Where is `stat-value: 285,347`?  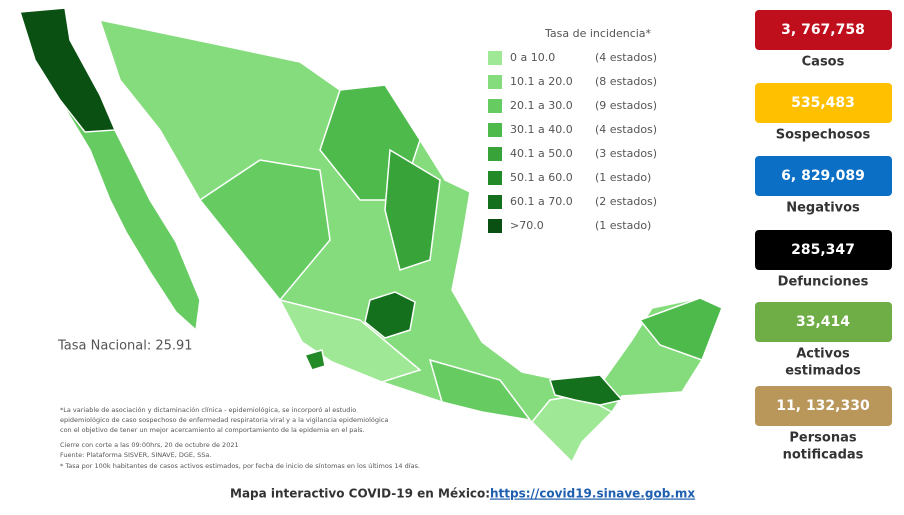 stat-value: 285,347 is located at coordinates (823, 250).